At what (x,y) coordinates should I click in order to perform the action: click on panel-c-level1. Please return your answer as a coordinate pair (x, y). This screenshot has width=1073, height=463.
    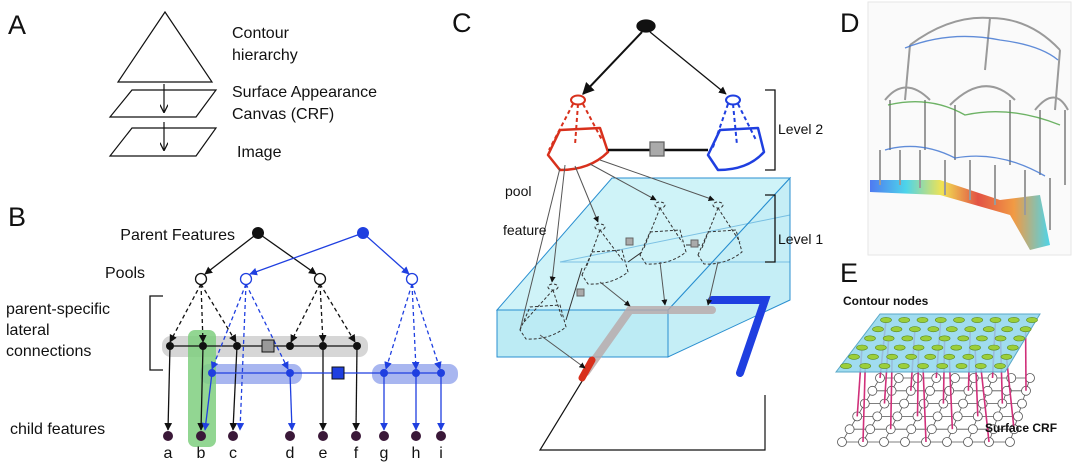
    Looking at the image, I should click on (631, 264).